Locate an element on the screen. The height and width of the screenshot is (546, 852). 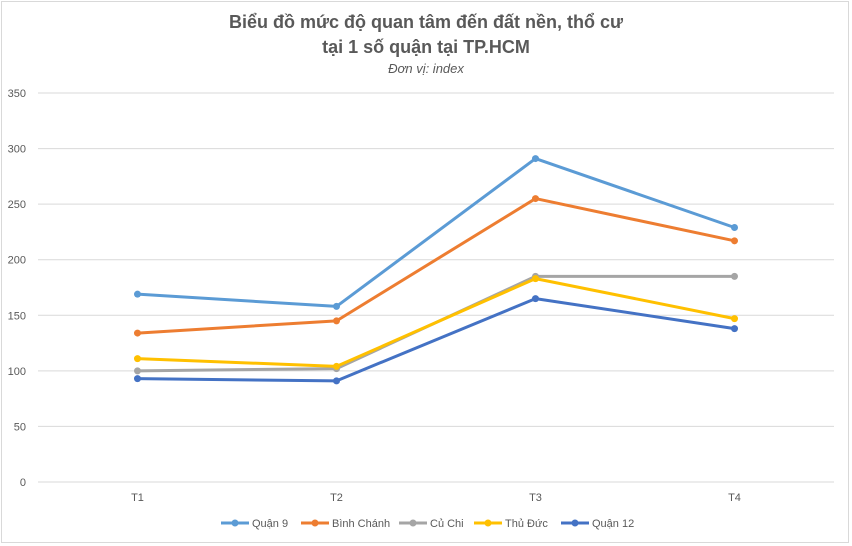
y-tick-label: 50 is located at coordinates (20, 427).